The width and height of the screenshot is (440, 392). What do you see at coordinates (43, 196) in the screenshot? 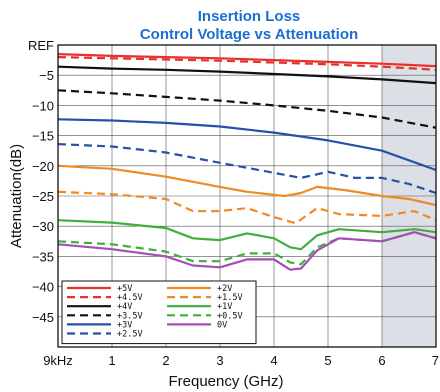
I see `y-tick-label: −25` at bounding box center [43, 196].